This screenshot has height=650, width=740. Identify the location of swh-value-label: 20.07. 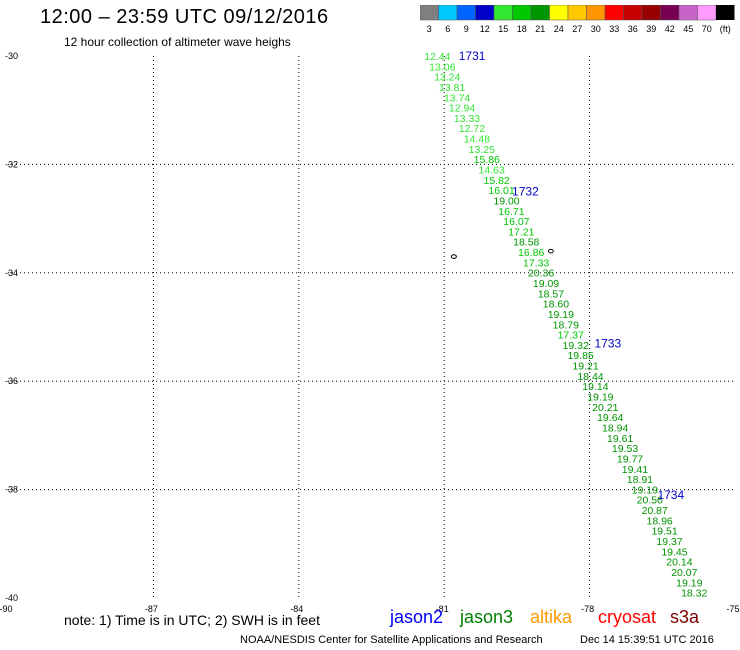
(684, 573).